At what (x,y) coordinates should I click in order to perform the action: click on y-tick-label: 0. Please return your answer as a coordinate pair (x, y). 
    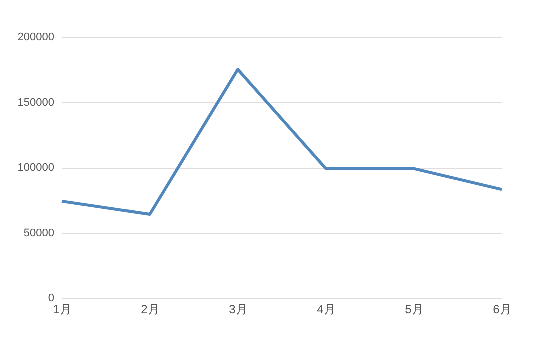
    Looking at the image, I should click on (51, 298).